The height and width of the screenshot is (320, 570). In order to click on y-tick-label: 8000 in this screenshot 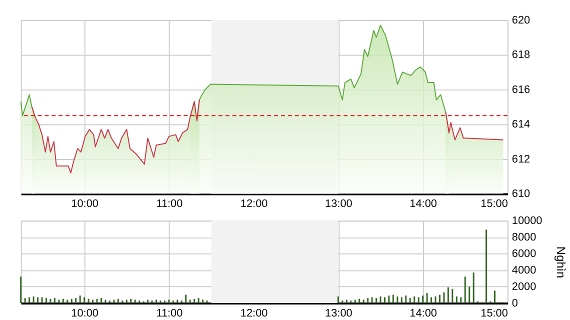, I will do `click(524, 238)`.